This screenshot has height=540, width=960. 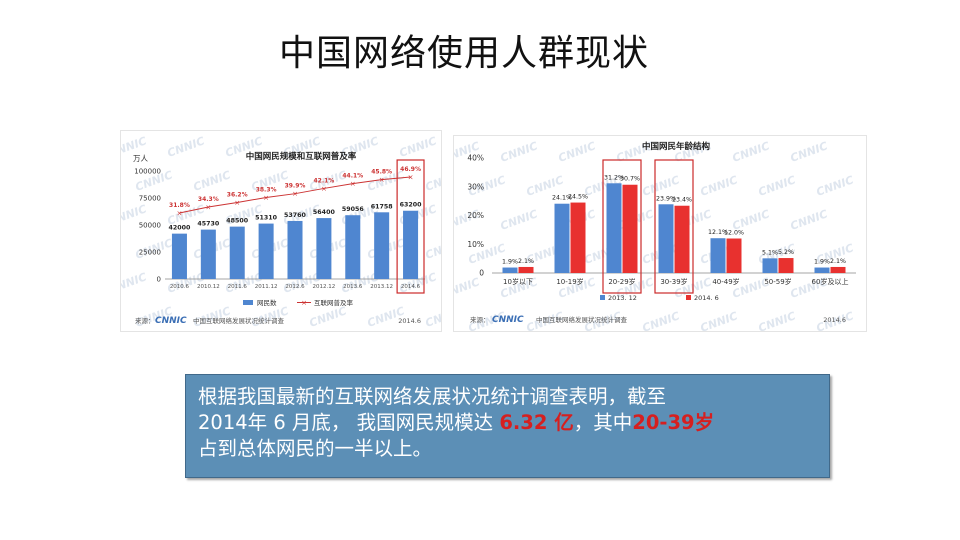 What do you see at coordinates (659, 298) in the screenshot?
I see `chart-legend: 2013. 12 2014. 6` at bounding box center [659, 298].